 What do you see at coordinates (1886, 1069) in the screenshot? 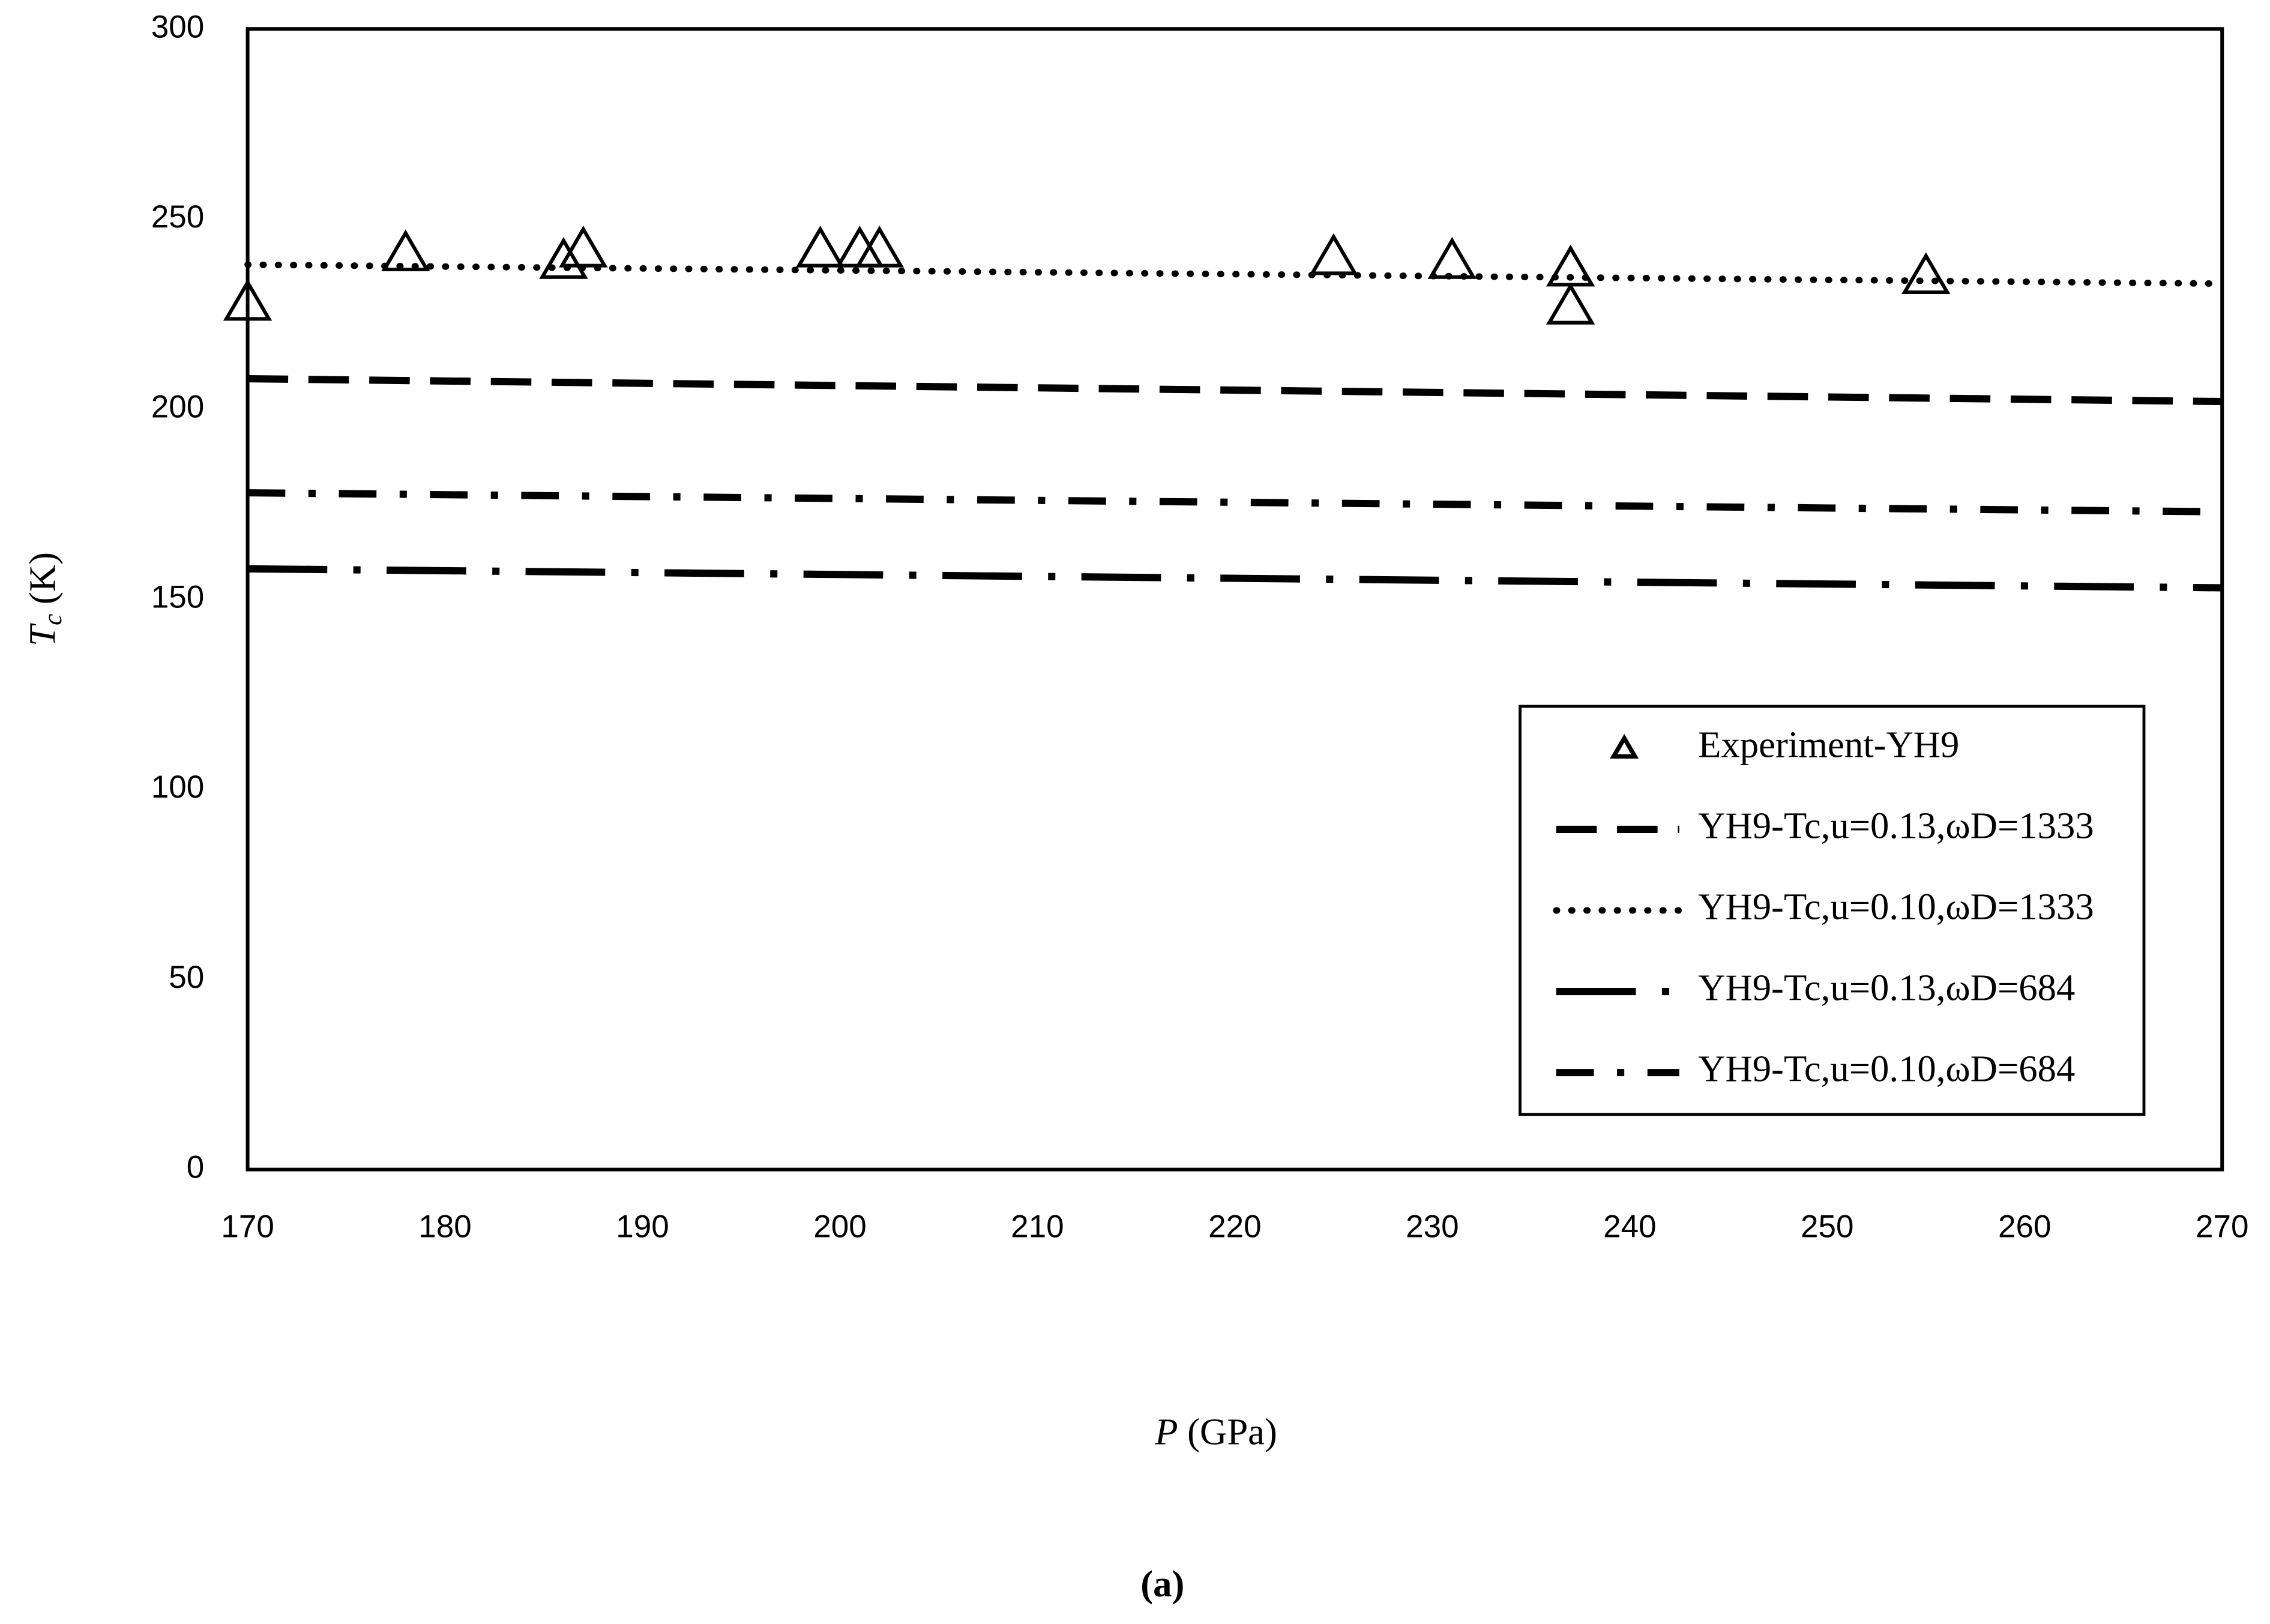
I see `legend-label: YH9-Tc,u=0.10,ωD=684` at bounding box center [1886, 1069].